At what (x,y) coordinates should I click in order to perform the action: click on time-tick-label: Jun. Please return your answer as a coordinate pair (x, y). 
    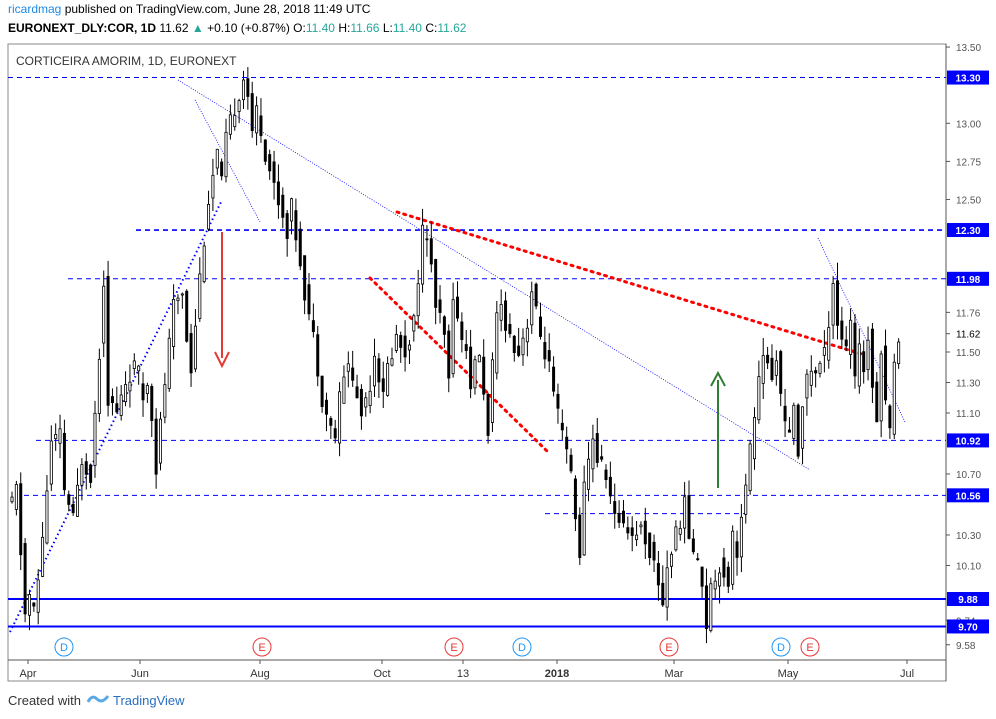
    Looking at the image, I should click on (140, 674).